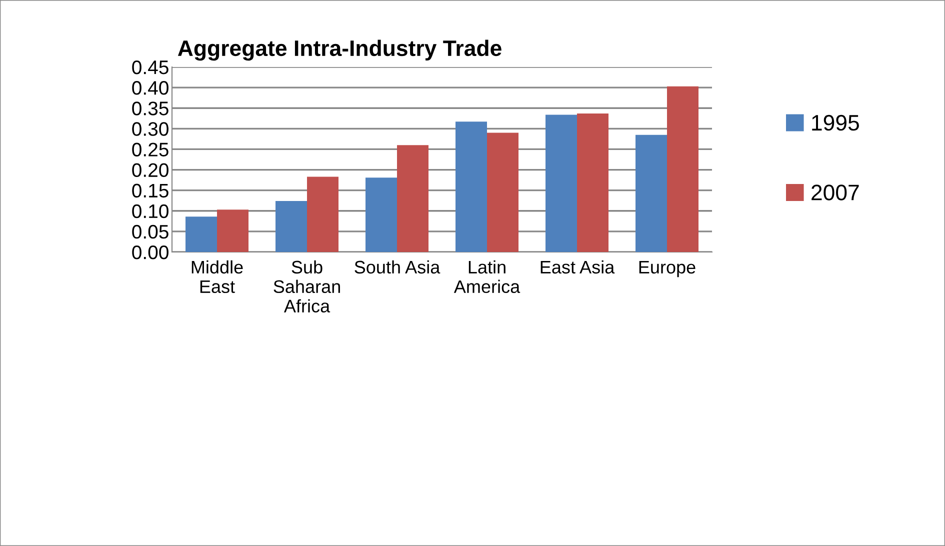  Describe the element at coordinates (150, 149) in the screenshot. I see `y-tick-label: 0.25` at that location.